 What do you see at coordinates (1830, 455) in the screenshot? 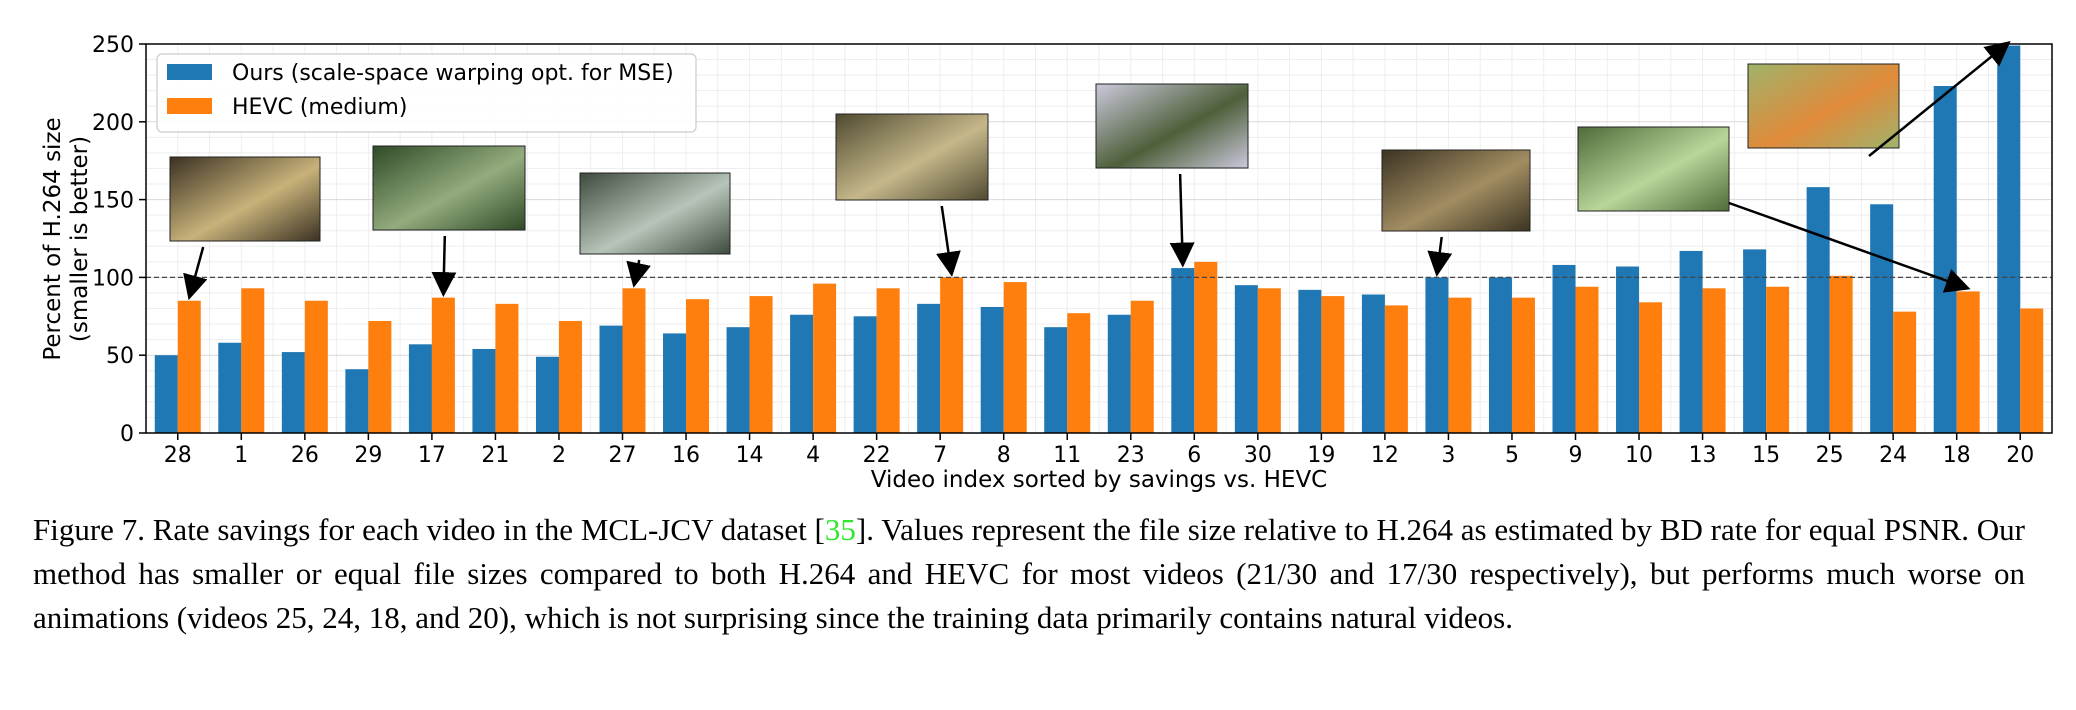
I see `x-tick-label: 25` at bounding box center [1830, 455].